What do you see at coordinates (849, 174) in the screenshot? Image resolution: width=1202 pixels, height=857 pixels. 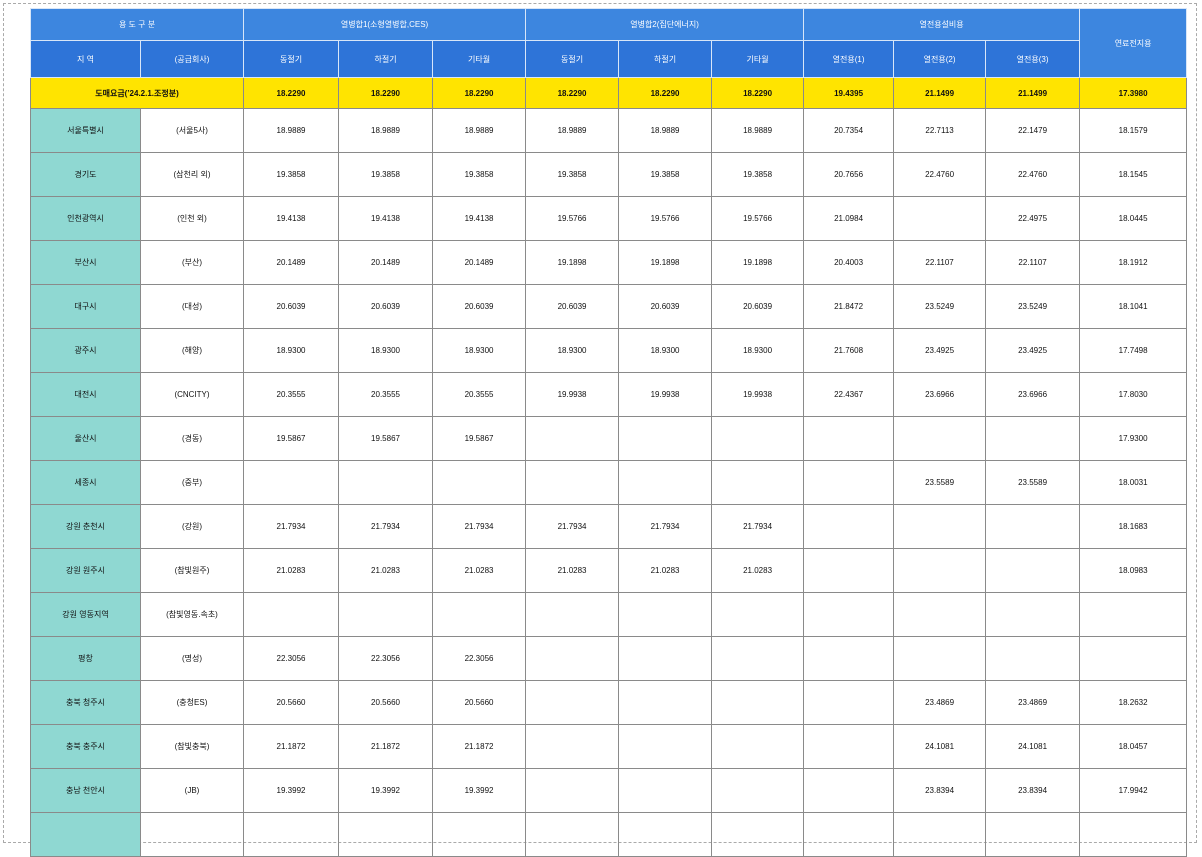 I see `value-cell: 20.7656` at bounding box center [849, 174].